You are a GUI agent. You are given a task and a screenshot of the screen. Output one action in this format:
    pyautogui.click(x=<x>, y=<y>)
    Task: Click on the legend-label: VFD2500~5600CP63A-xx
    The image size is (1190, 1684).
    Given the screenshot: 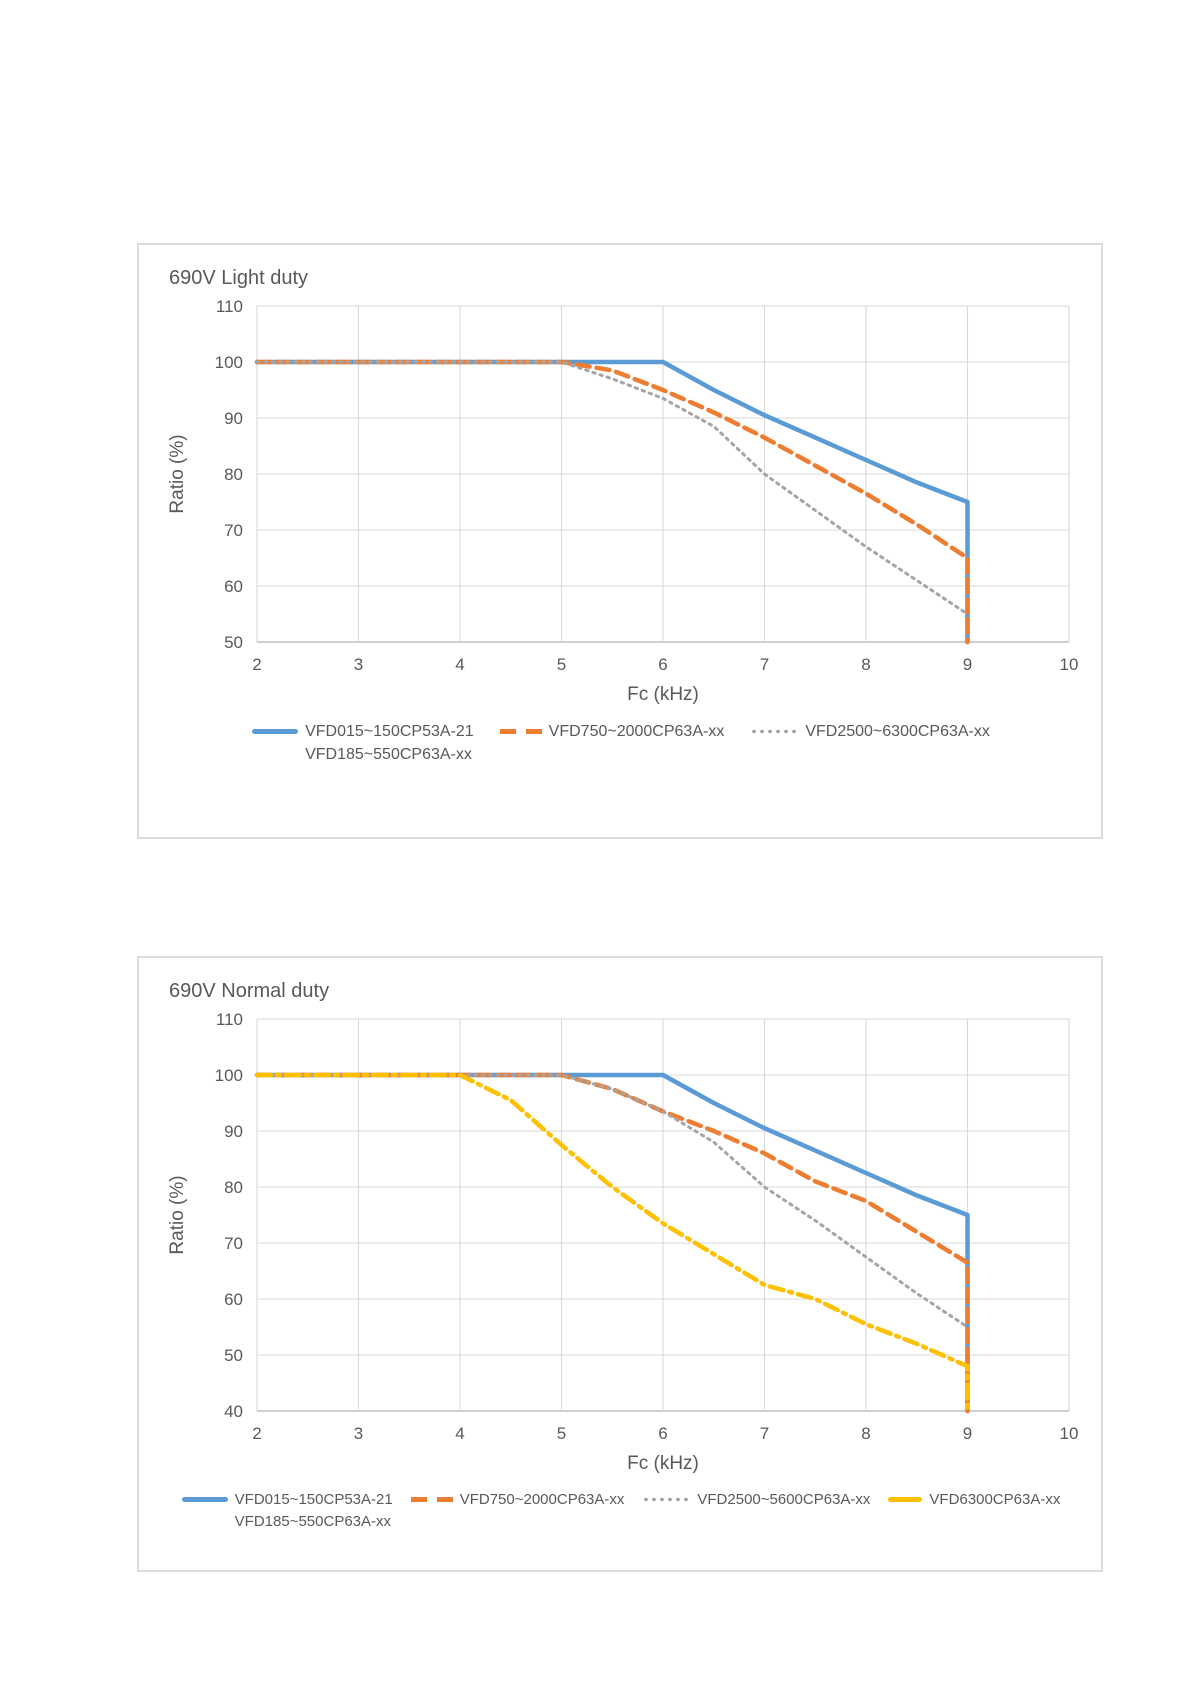 What is the action you would take?
    pyautogui.click(x=784, y=1499)
    